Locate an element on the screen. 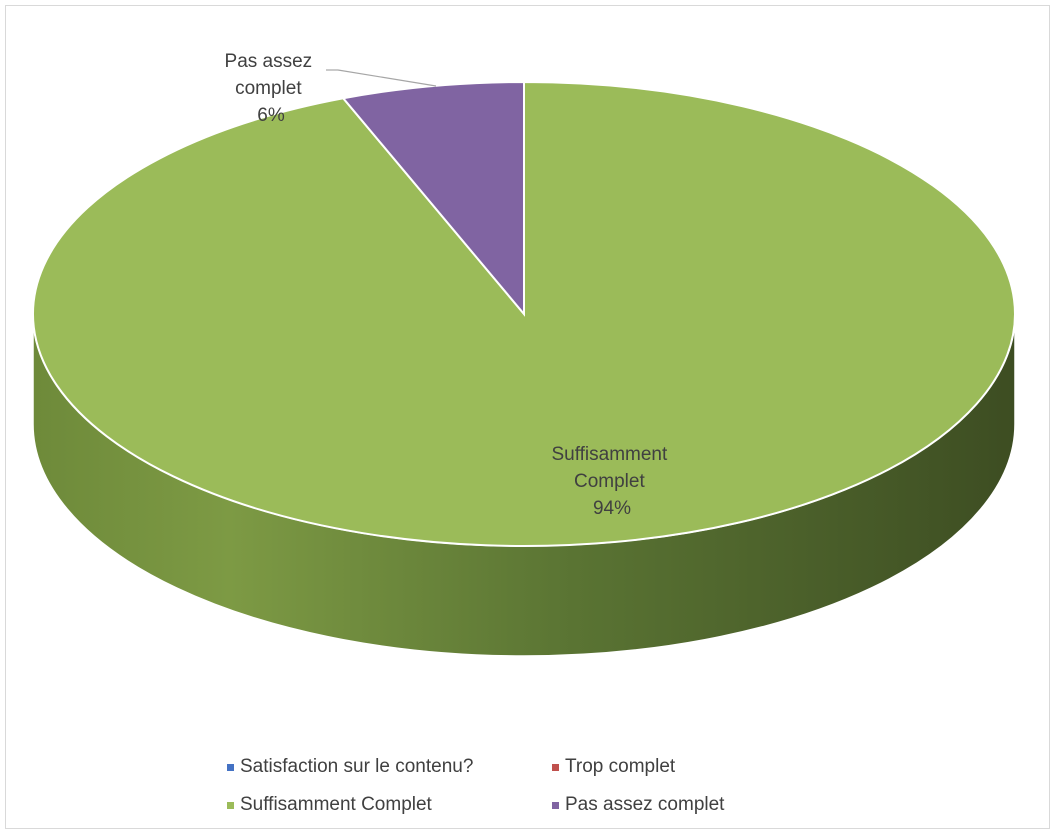  label-suffisamment-value: 94% is located at coordinates (612, 508).